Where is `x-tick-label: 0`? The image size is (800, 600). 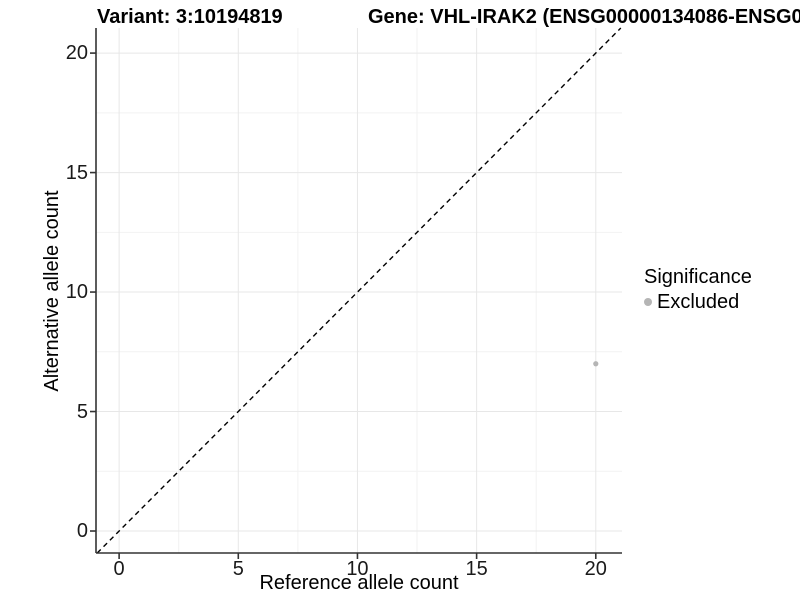
x-tick-label: 0 is located at coordinates (119, 569).